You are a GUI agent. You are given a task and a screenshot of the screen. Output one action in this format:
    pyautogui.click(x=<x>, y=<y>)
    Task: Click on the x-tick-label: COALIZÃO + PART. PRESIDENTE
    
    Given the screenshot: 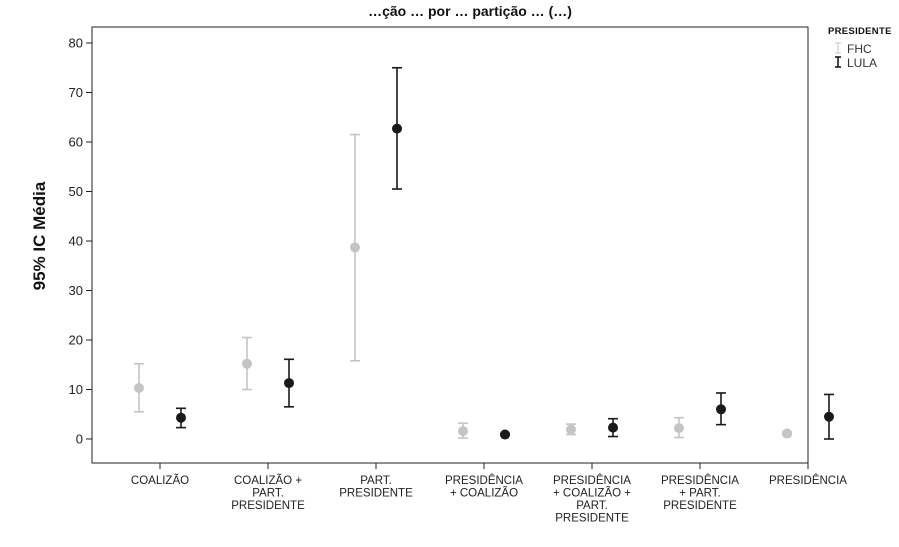 What is the action you would take?
    pyautogui.click(x=268, y=493)
    